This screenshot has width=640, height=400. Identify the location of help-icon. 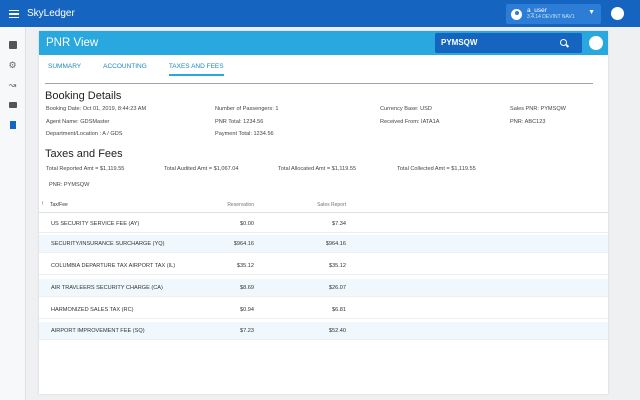
(617, 13).